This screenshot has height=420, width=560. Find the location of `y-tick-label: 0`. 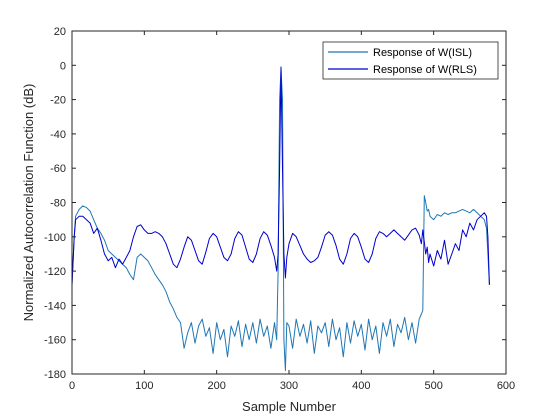

y-tick-label: 0 is located at coordinates (63, 66).